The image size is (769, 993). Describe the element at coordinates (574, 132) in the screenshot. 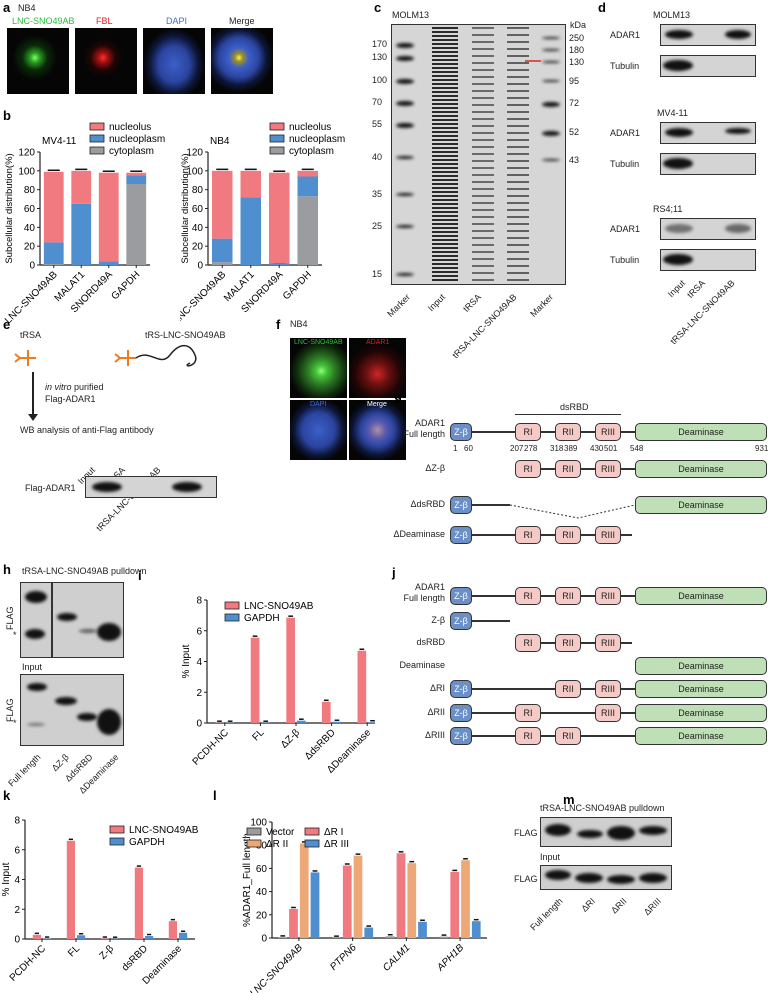

I see `marker-size-right: 52` at that location.